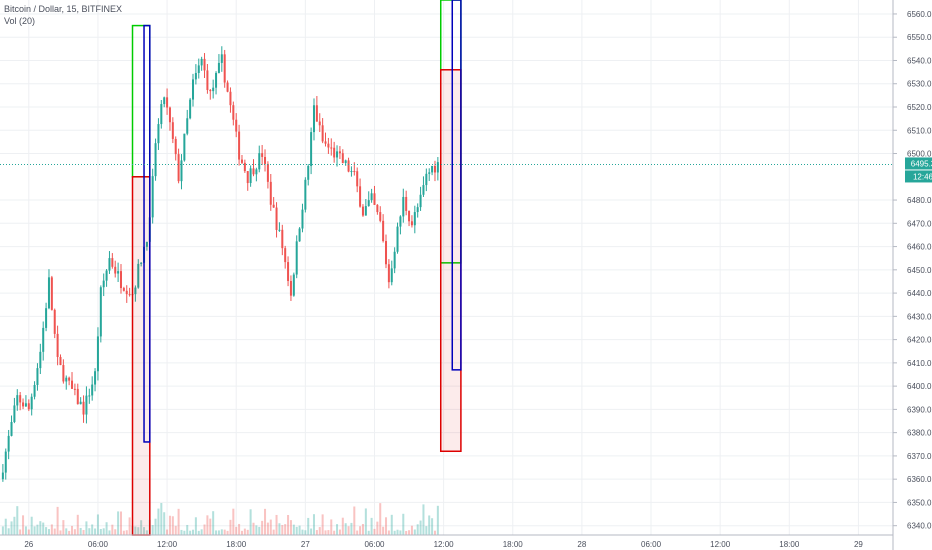 Image resolution: width=932 pixels, height=550 pixels. Describe the element at coordinates (919, 502) in the screenshot. I see `price-tick-label: 6350.0` at that location.